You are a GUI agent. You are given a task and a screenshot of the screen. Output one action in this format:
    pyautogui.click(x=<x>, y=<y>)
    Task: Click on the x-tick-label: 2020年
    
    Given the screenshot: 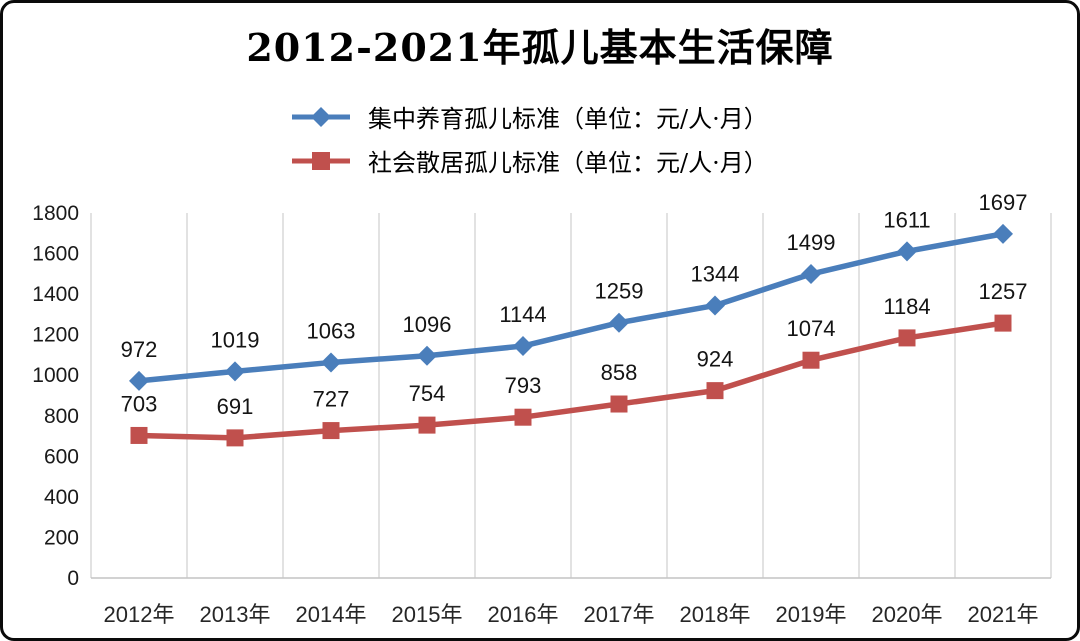 What is the action you would take?
    pyautogui.click(x=907, y=614)
    